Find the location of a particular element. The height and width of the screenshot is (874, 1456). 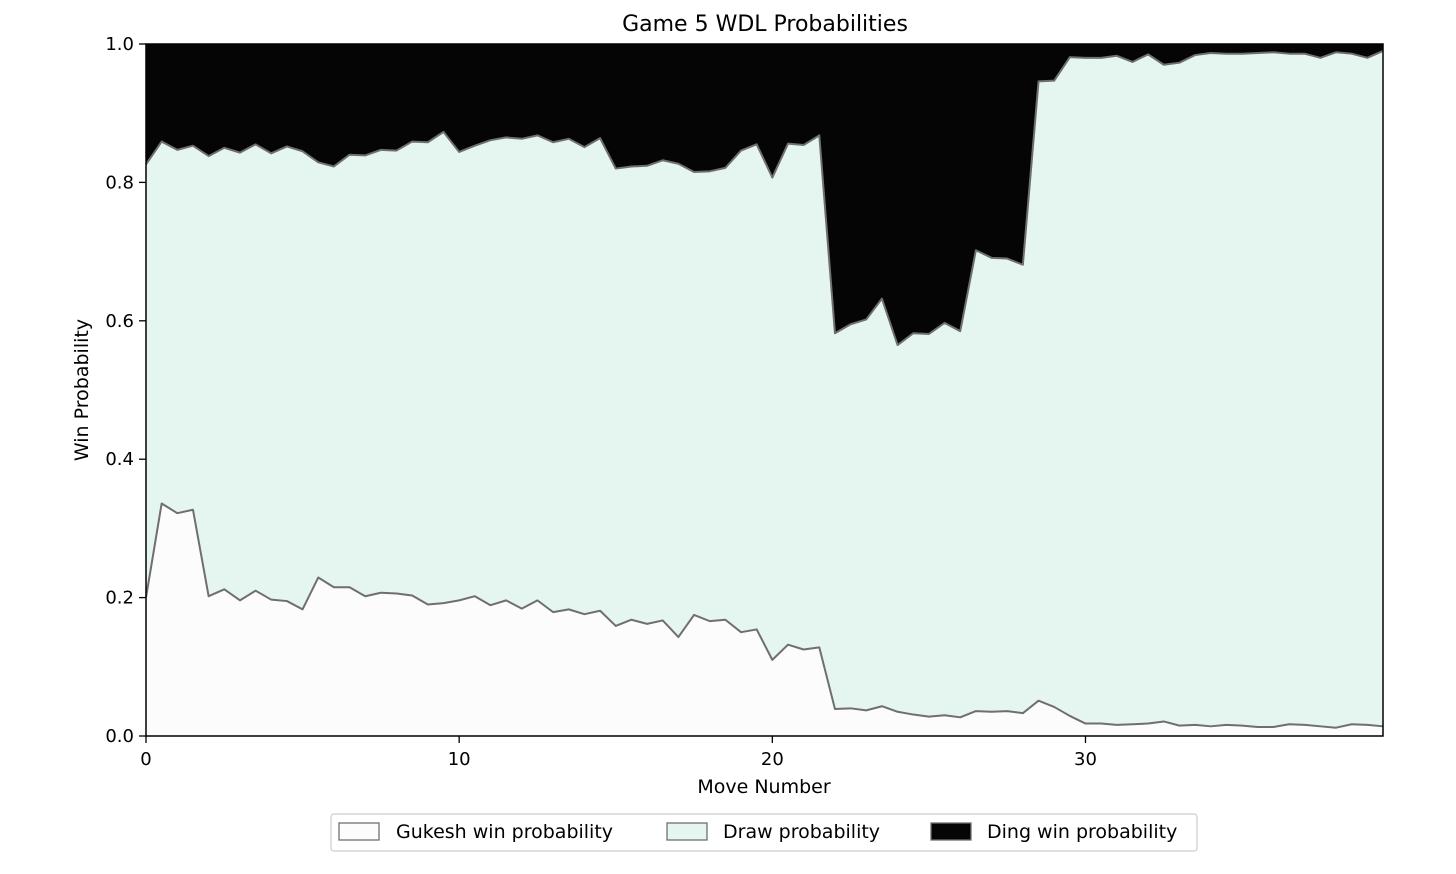

x-axis: 0 10 20 30 is located at coordinates (618, 753).